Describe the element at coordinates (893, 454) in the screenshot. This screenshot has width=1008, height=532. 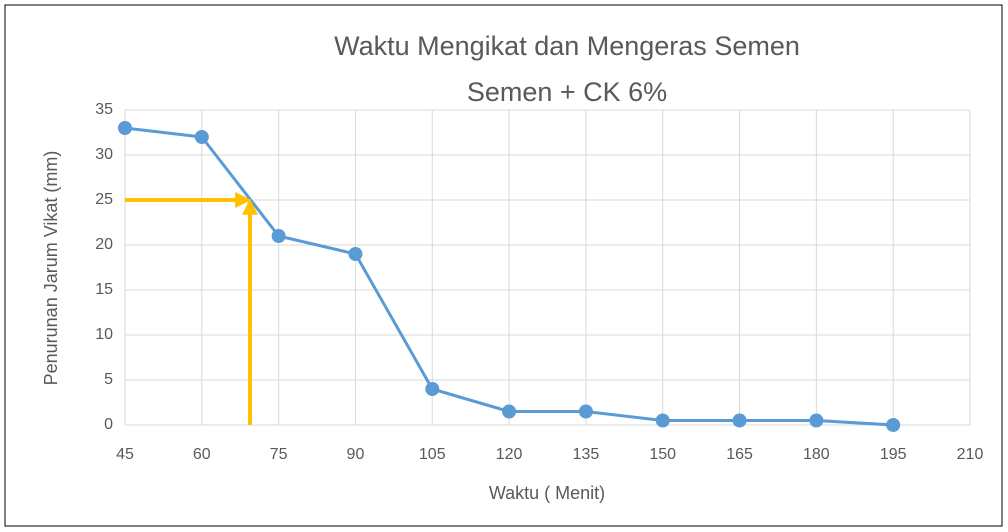
I see `x-tick-label: 195` at that location.